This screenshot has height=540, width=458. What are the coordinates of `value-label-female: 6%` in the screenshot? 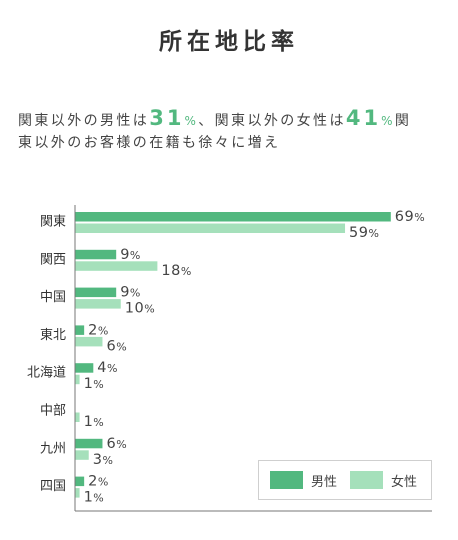 It's located at (116, 346).